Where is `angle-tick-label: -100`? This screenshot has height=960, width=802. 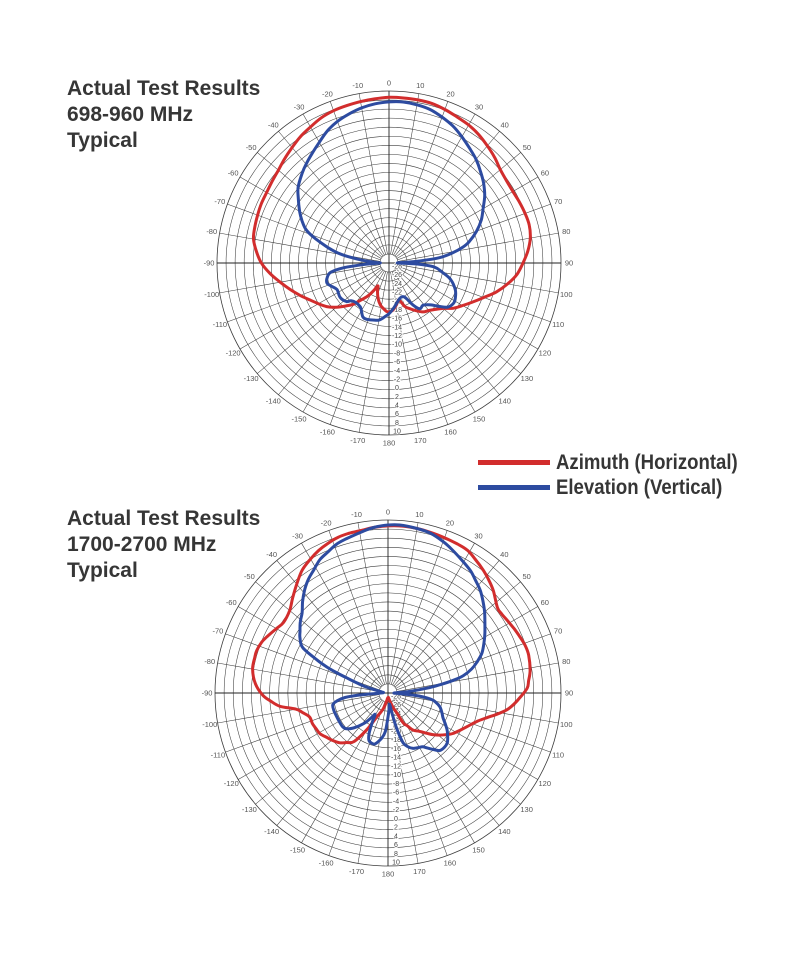 angle-tick-label: -100 is located at coordinates (211, 294).